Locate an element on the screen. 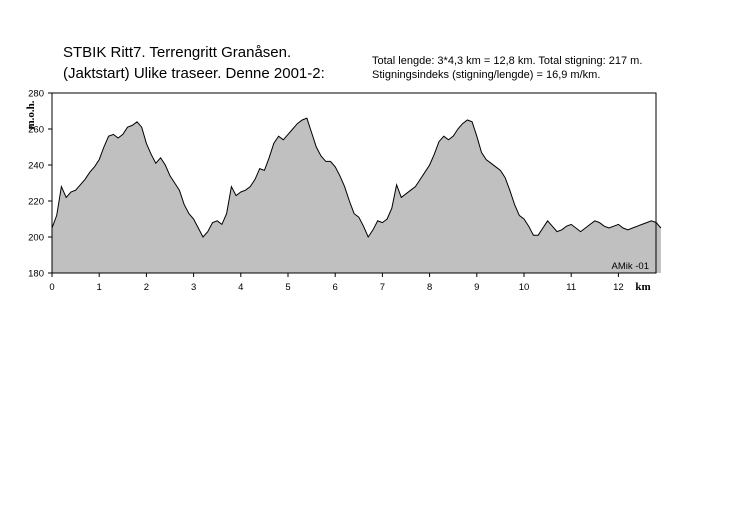  chart-title-line2: (Jaktstart) Ulike traseer. Denne 2001-2: is located at coordinates (194, 73).